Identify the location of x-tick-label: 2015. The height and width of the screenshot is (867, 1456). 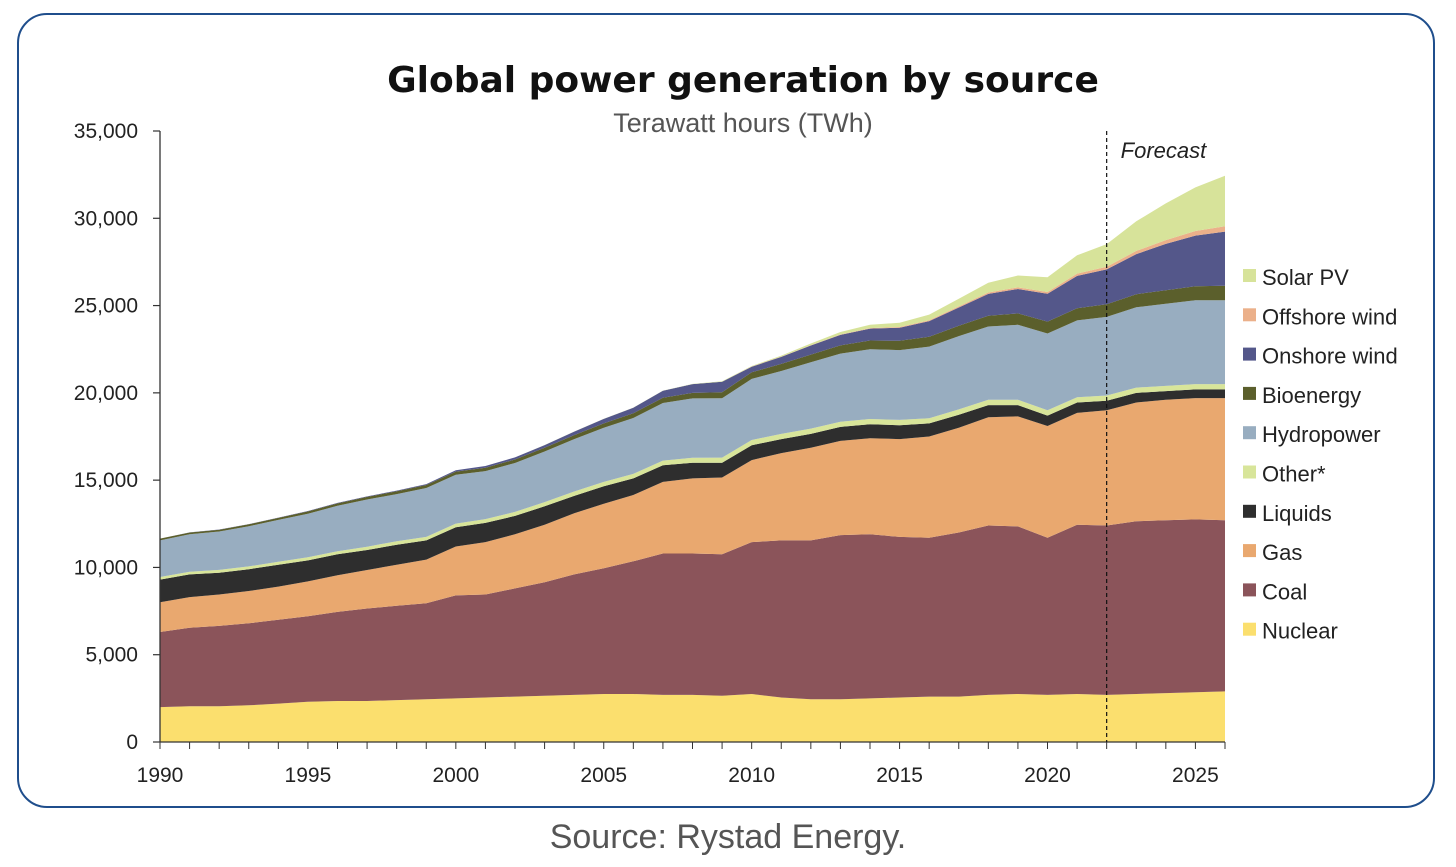
(899, 775).